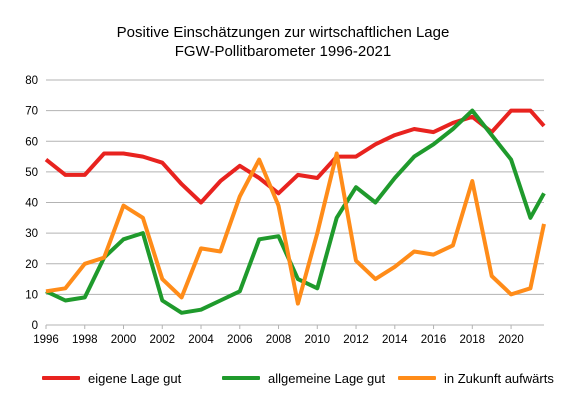 The height and width of the screenshot is (411, 566). I want to click on x-tick-label: 1996, so click(46, 340).